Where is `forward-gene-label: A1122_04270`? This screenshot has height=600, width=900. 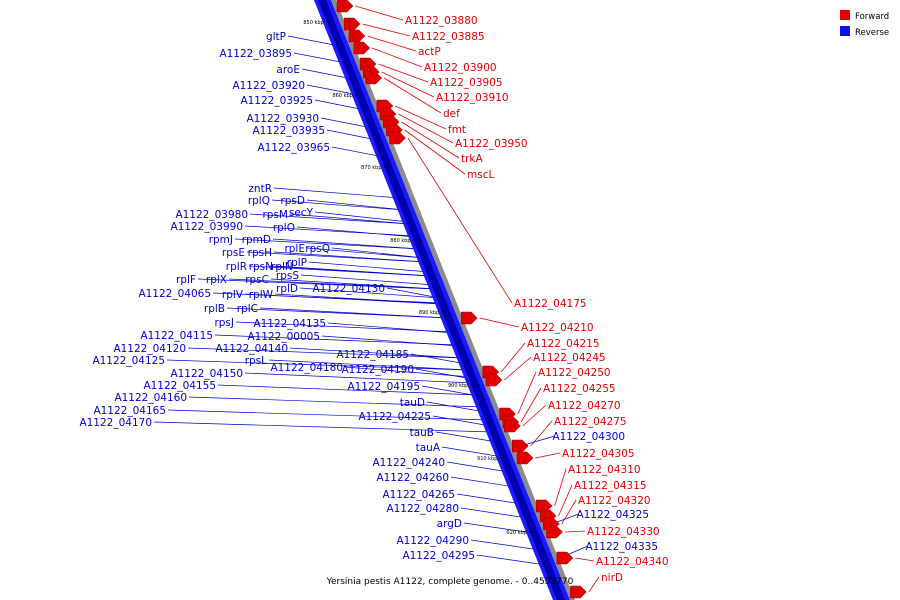
forward-gene-label: A1122_04270 is located at coordinates (584, 406).